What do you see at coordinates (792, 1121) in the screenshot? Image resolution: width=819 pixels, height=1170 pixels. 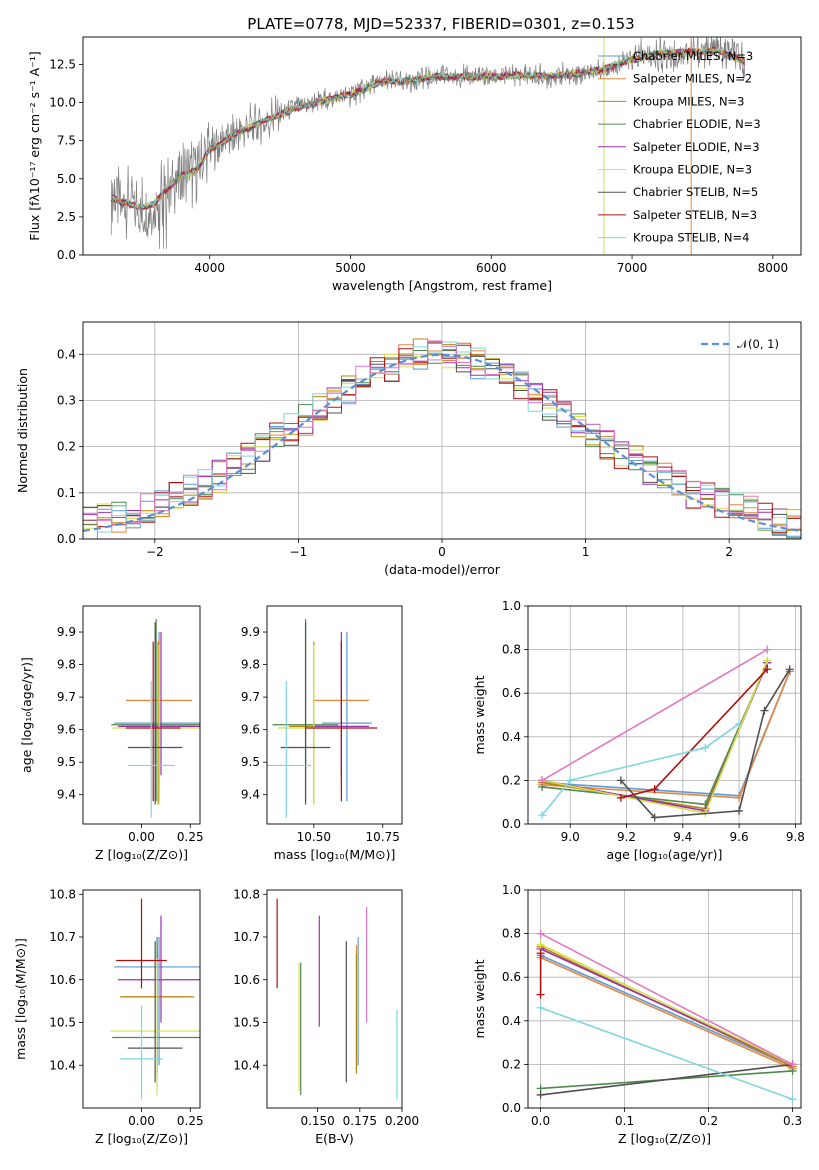 I see `x-tick-label: 0.3` at bounding box center [792, 1121].